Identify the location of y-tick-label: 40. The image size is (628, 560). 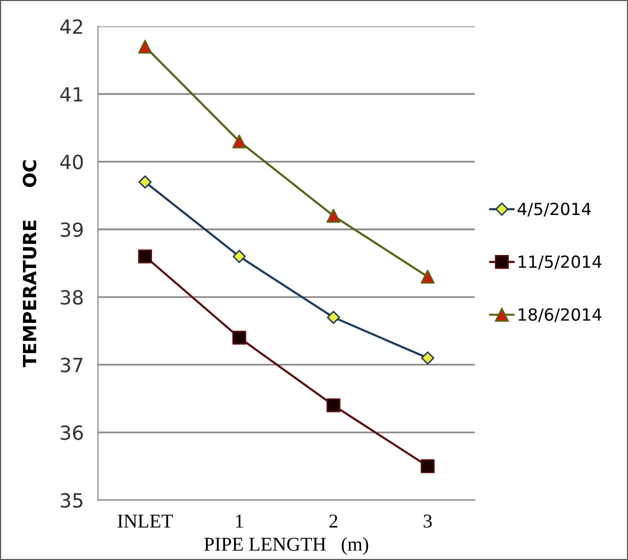
(71, 162).